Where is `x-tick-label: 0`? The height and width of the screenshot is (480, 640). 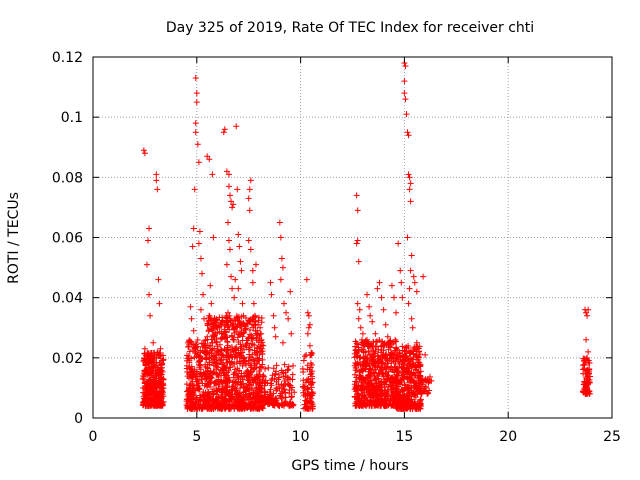 x-tick-label: 0 is located at coordinates (93, 437).